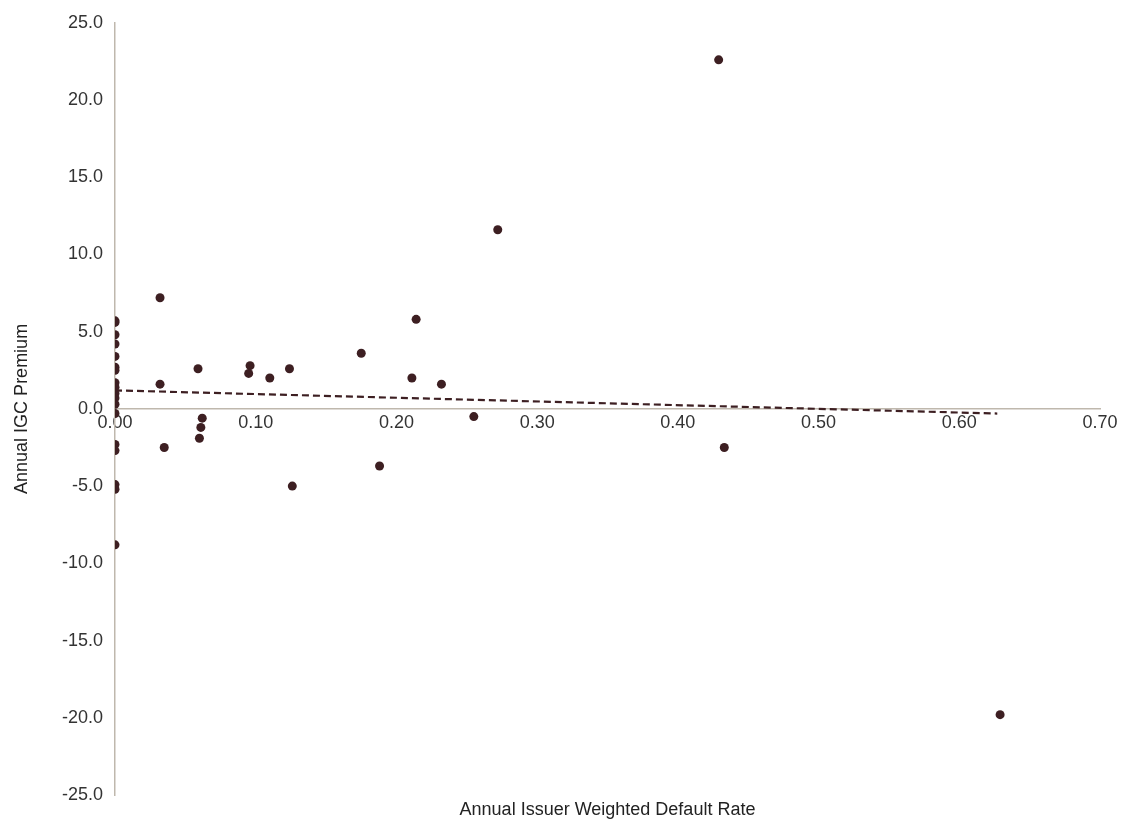  I want to click on y-tick-label: 5.0, so click(90, 330).